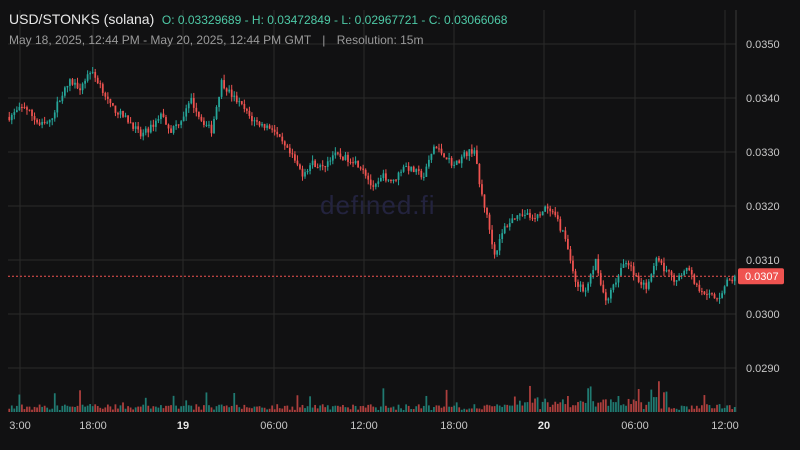 Image resolution: width=800 pixels, height=450 pixels. Describe the element at coordinates (763, 99) in the screenshot. I see `y-tick-label: 0.0340` at that location.